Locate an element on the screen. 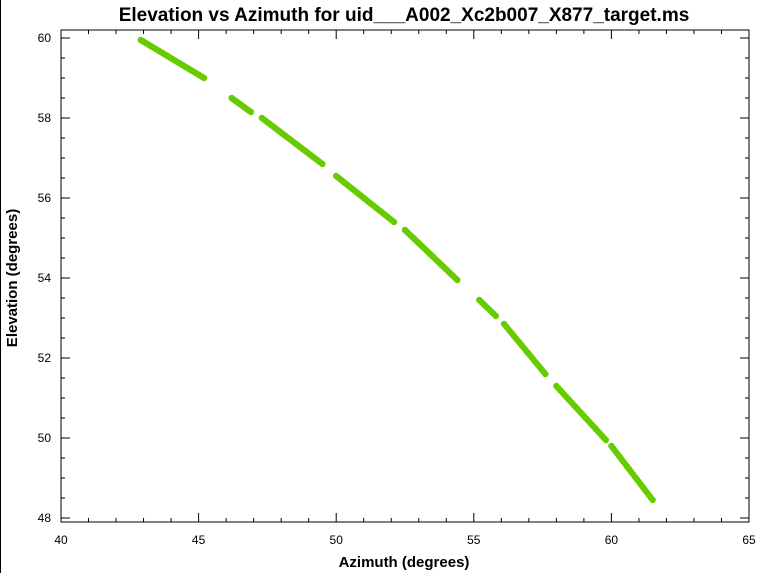  x-tick-label: 40 is located at coordinates (61, 540).